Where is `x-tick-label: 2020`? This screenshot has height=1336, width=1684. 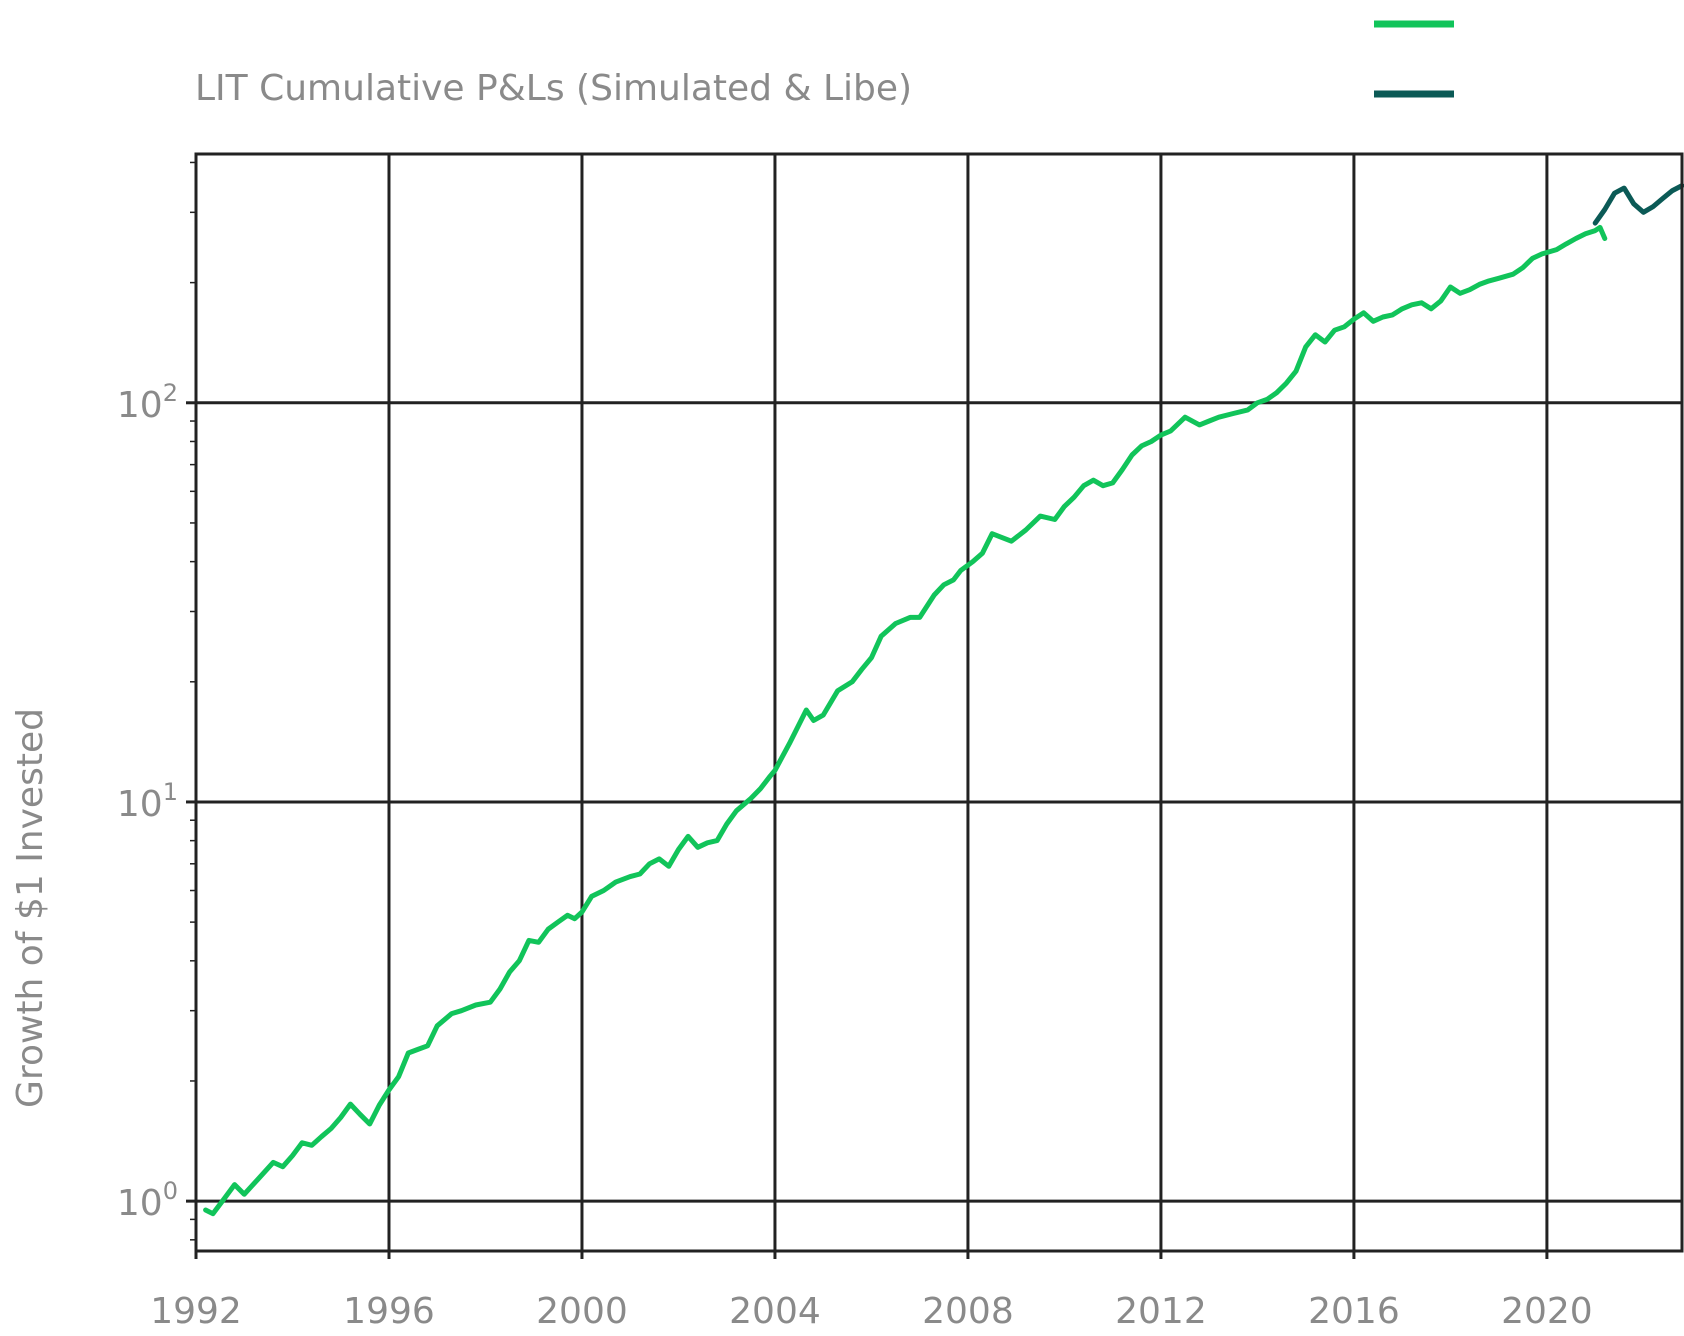 x-tick-label: 2020 is located at coordinates (1547, 1311).